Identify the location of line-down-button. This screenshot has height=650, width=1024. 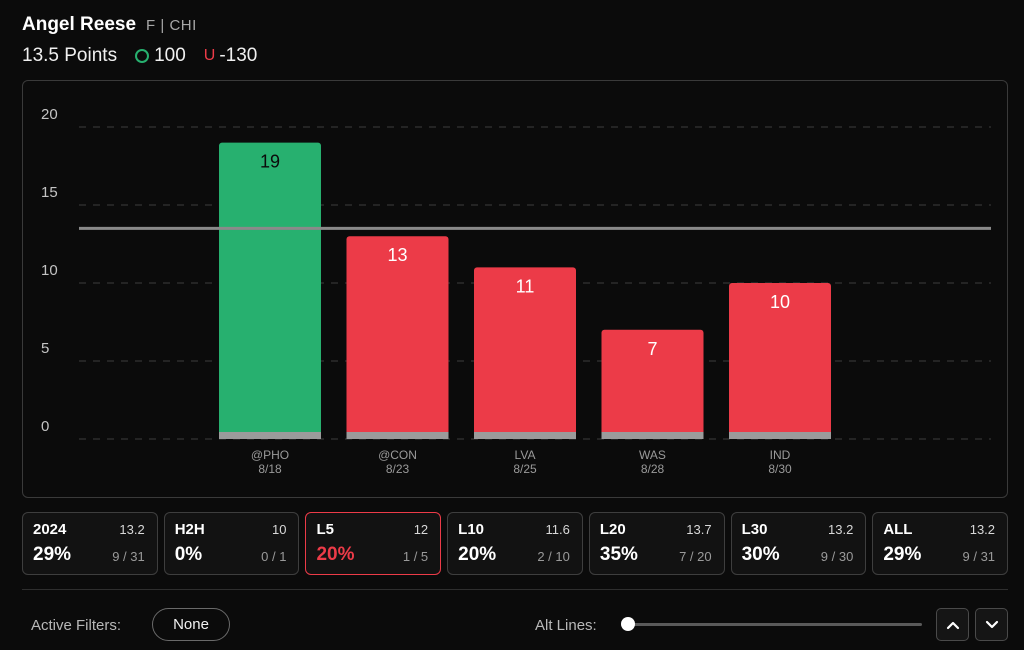
(991, 624).